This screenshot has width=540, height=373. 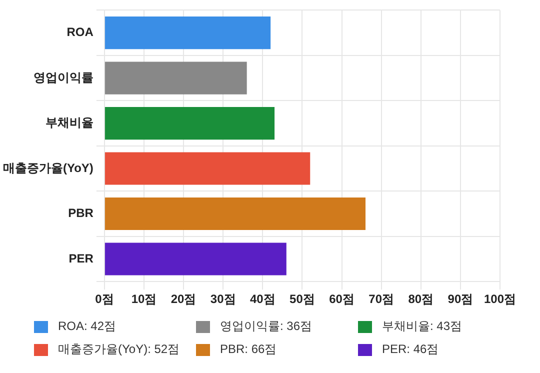 What do you see at coordinates (248, 349) in the screenshot?
I see `legend-label: PBR: 66점` at bounding box center [248, 349].